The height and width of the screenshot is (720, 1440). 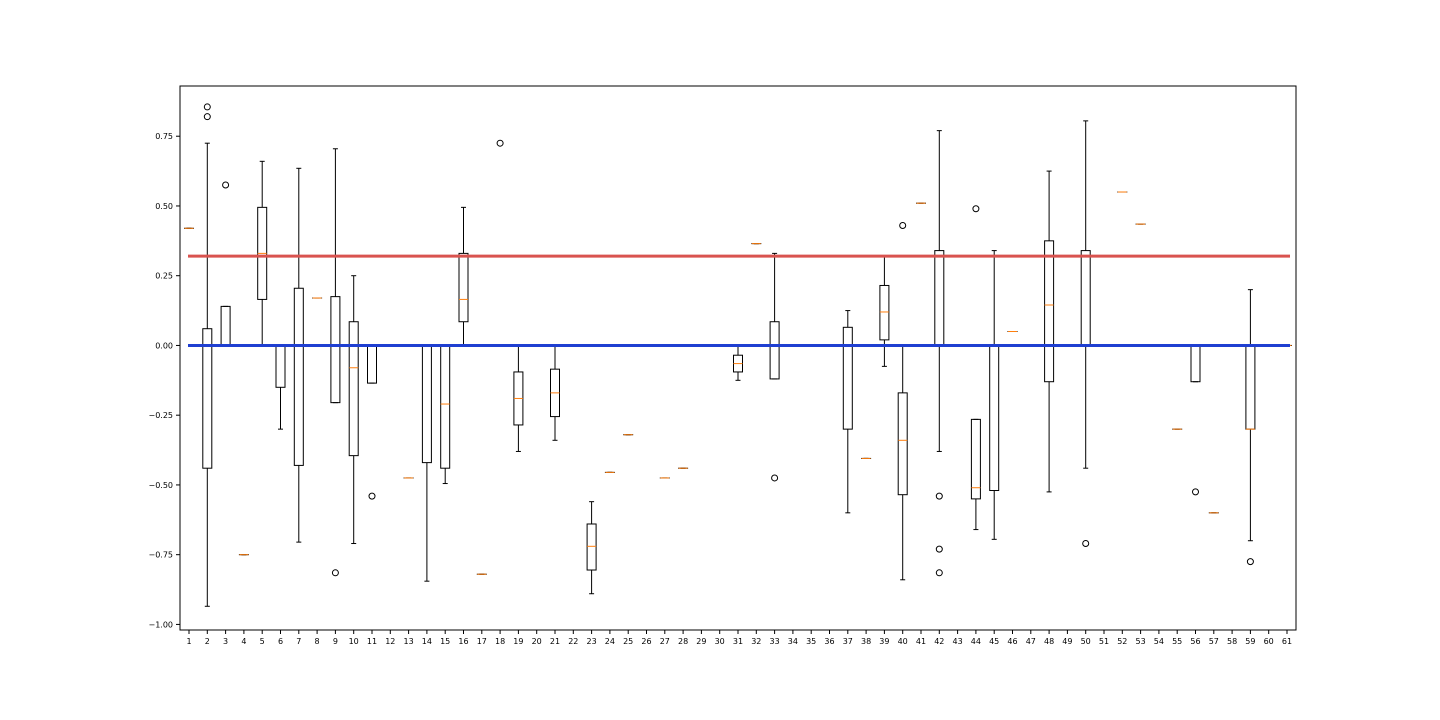 What do you see at coordinates (775, 641) in the screenshot?
I see `x-tick-label: 33` at bounding box center [775, 641].